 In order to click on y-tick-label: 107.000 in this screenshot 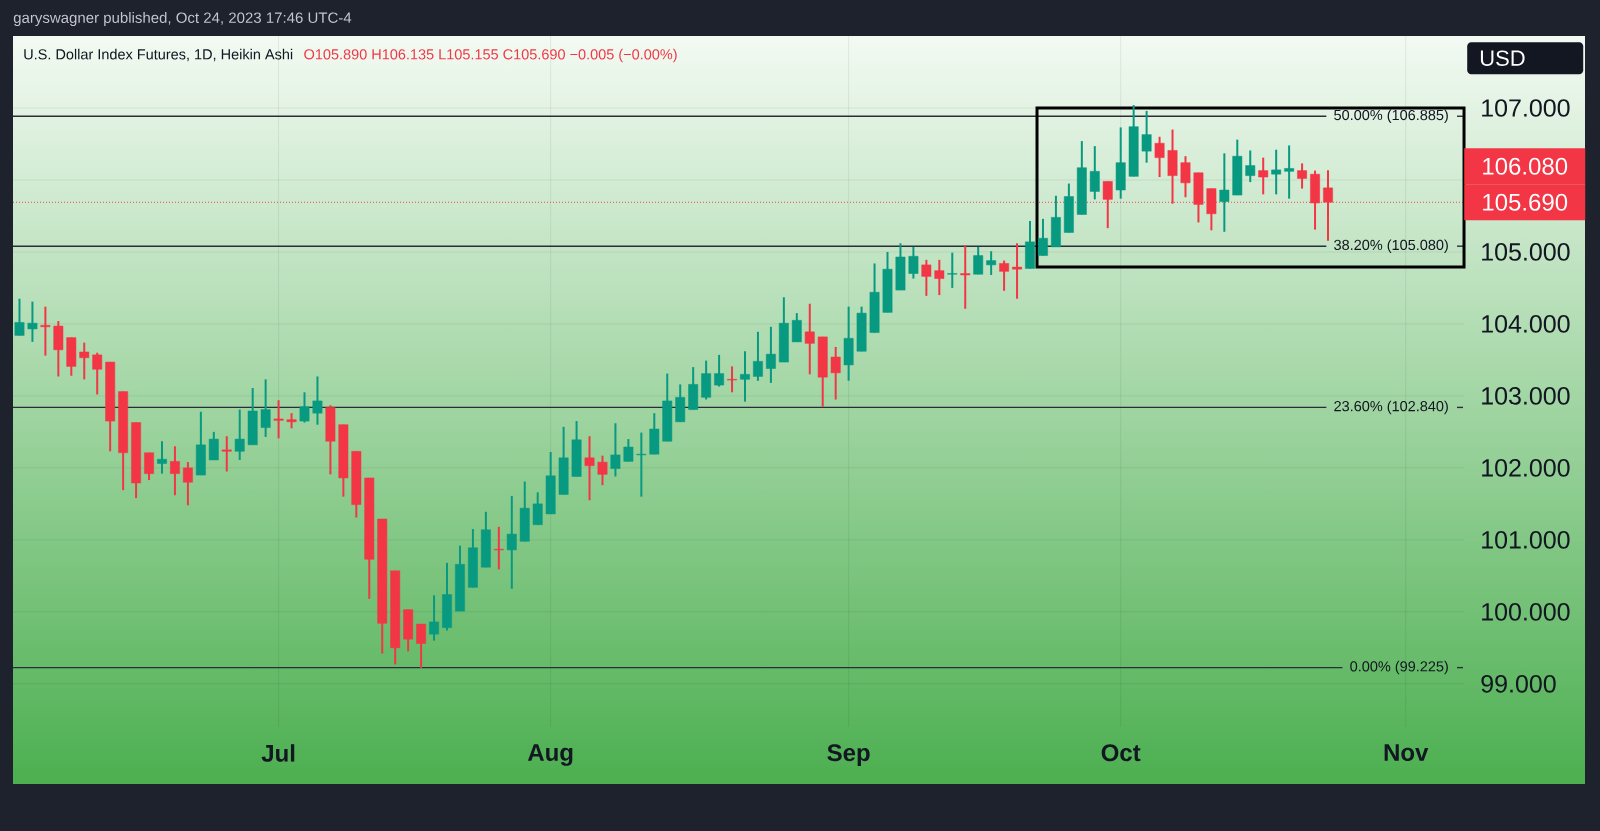, I will do `click(1526, 108)`.